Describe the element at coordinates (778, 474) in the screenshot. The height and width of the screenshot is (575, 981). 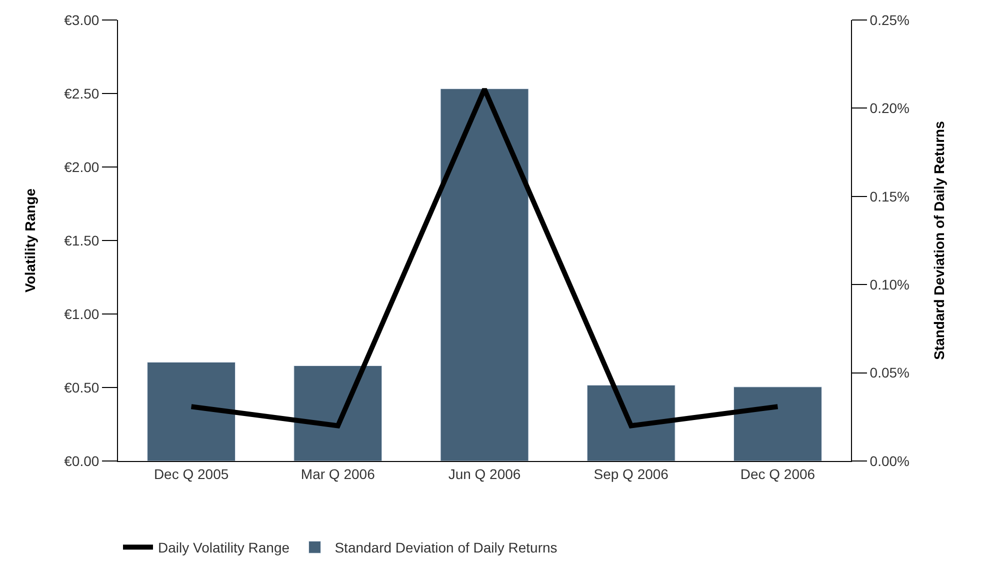
I see `x-tick-label: Dec Q 2006` at that location.